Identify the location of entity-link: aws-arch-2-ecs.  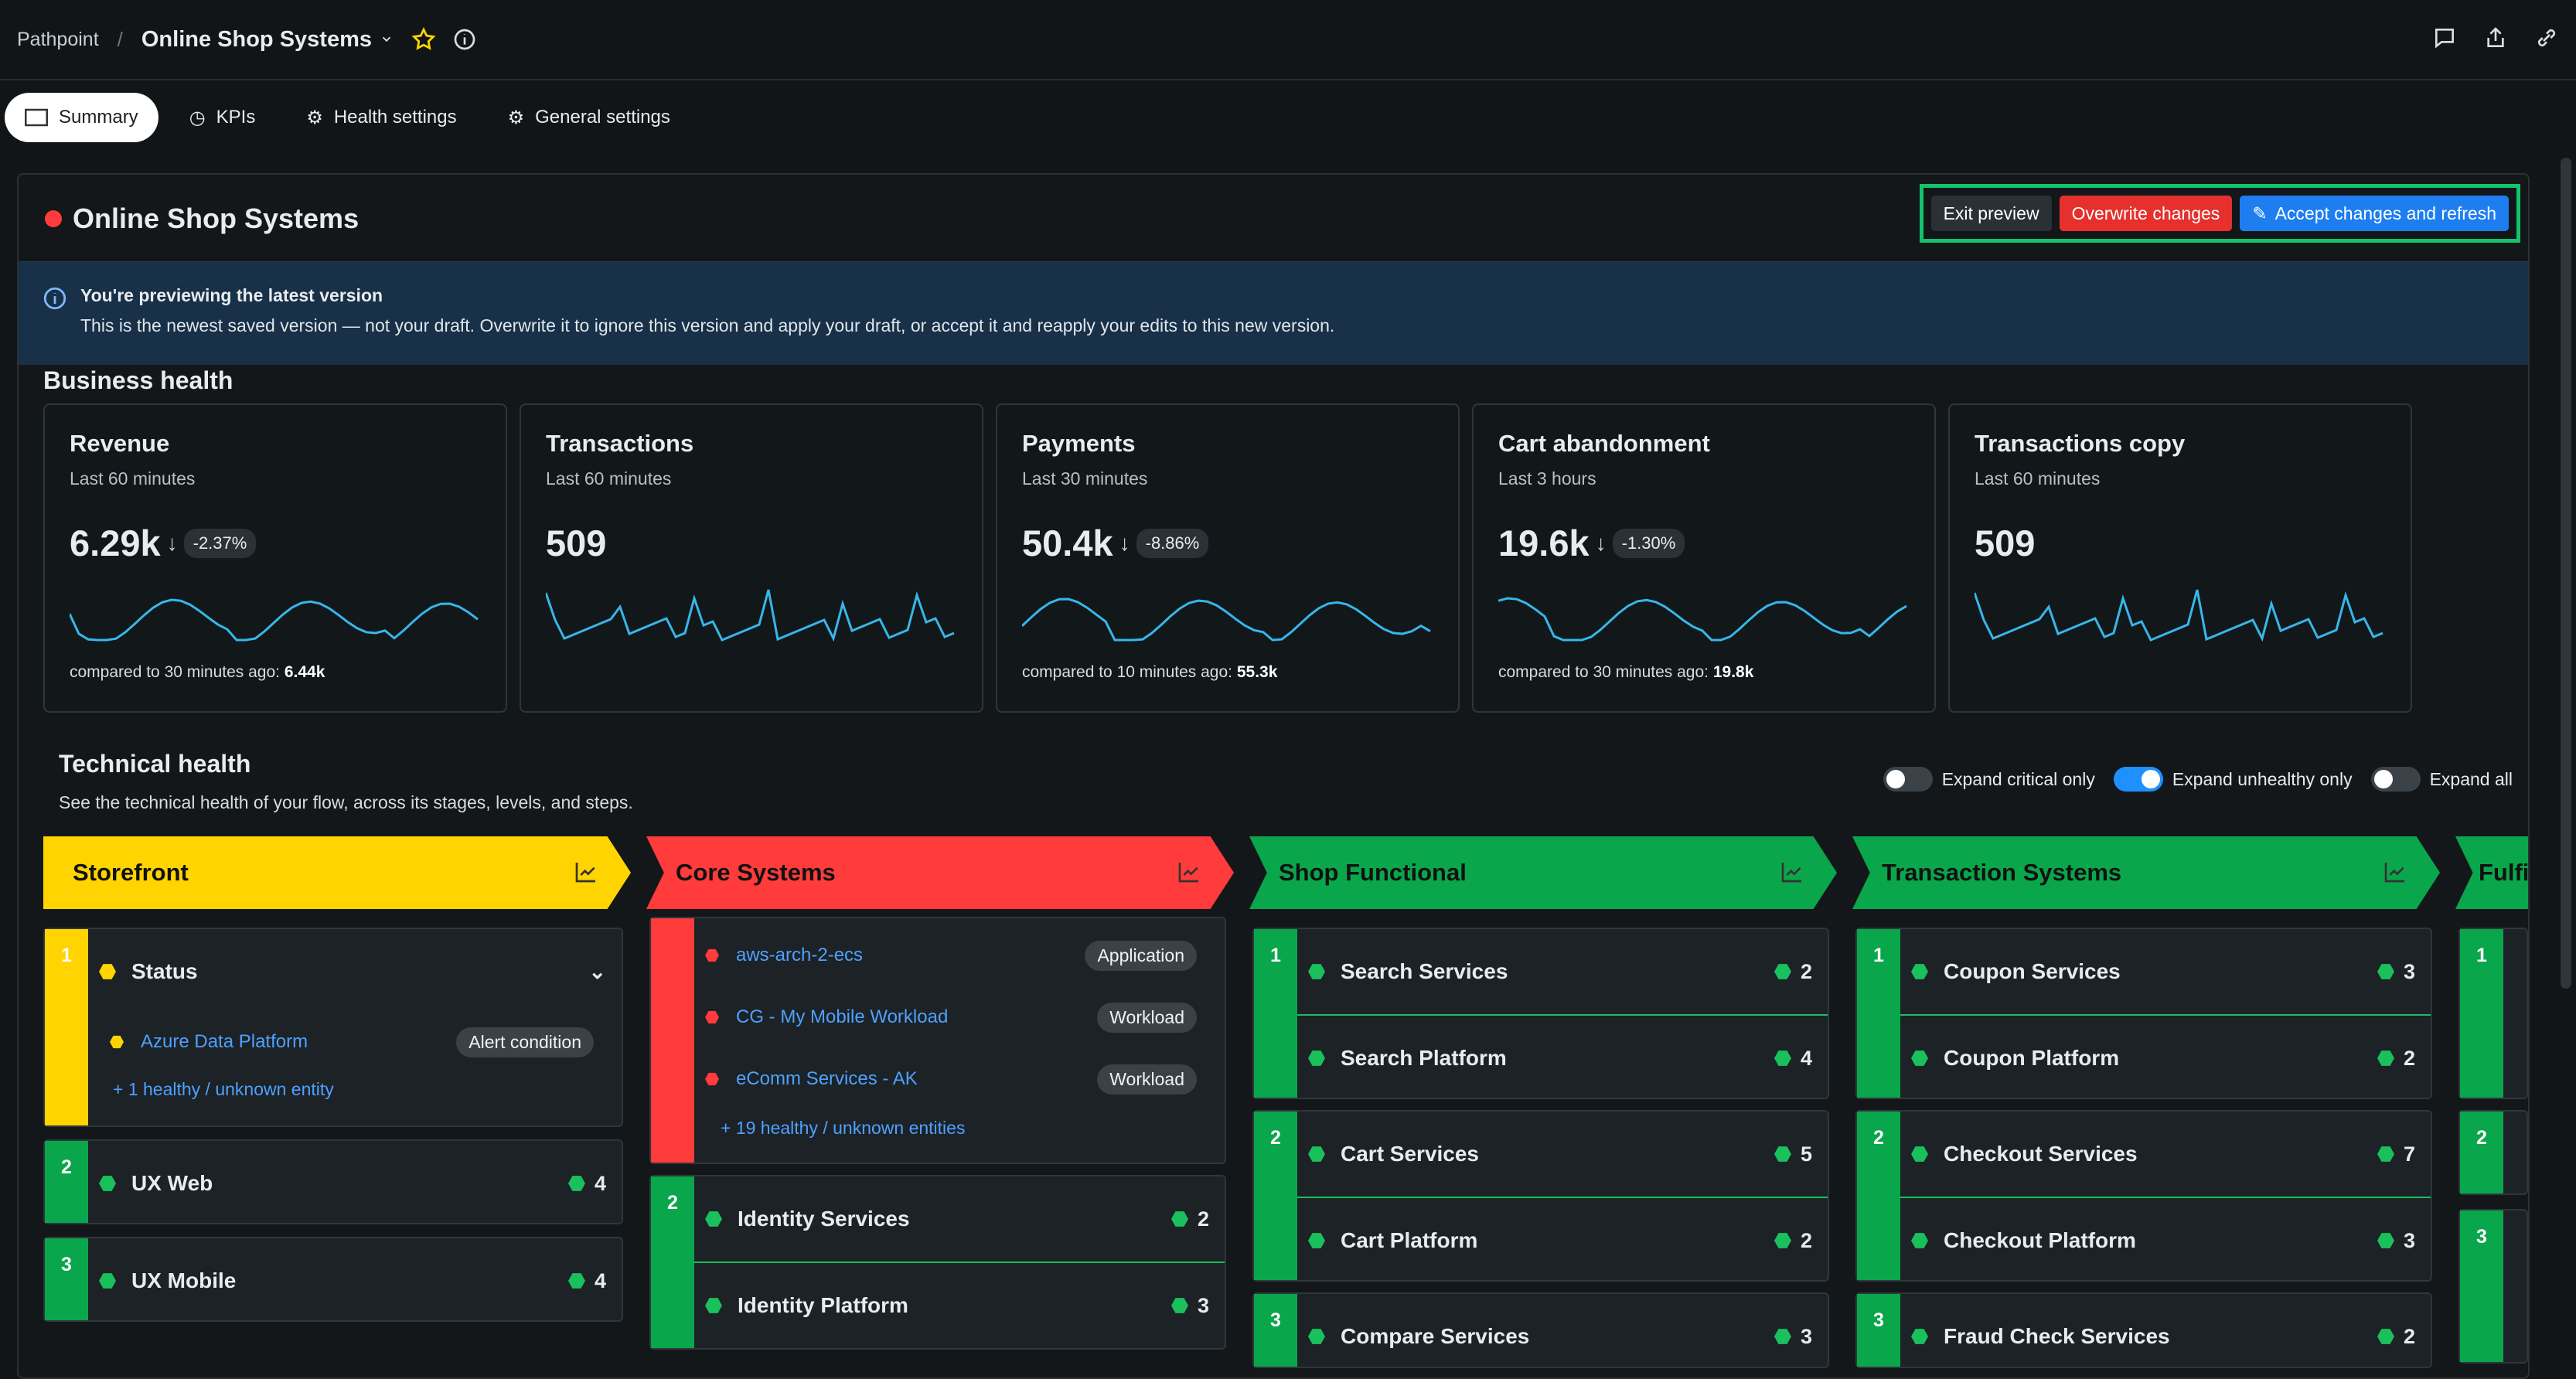
(800, 955).